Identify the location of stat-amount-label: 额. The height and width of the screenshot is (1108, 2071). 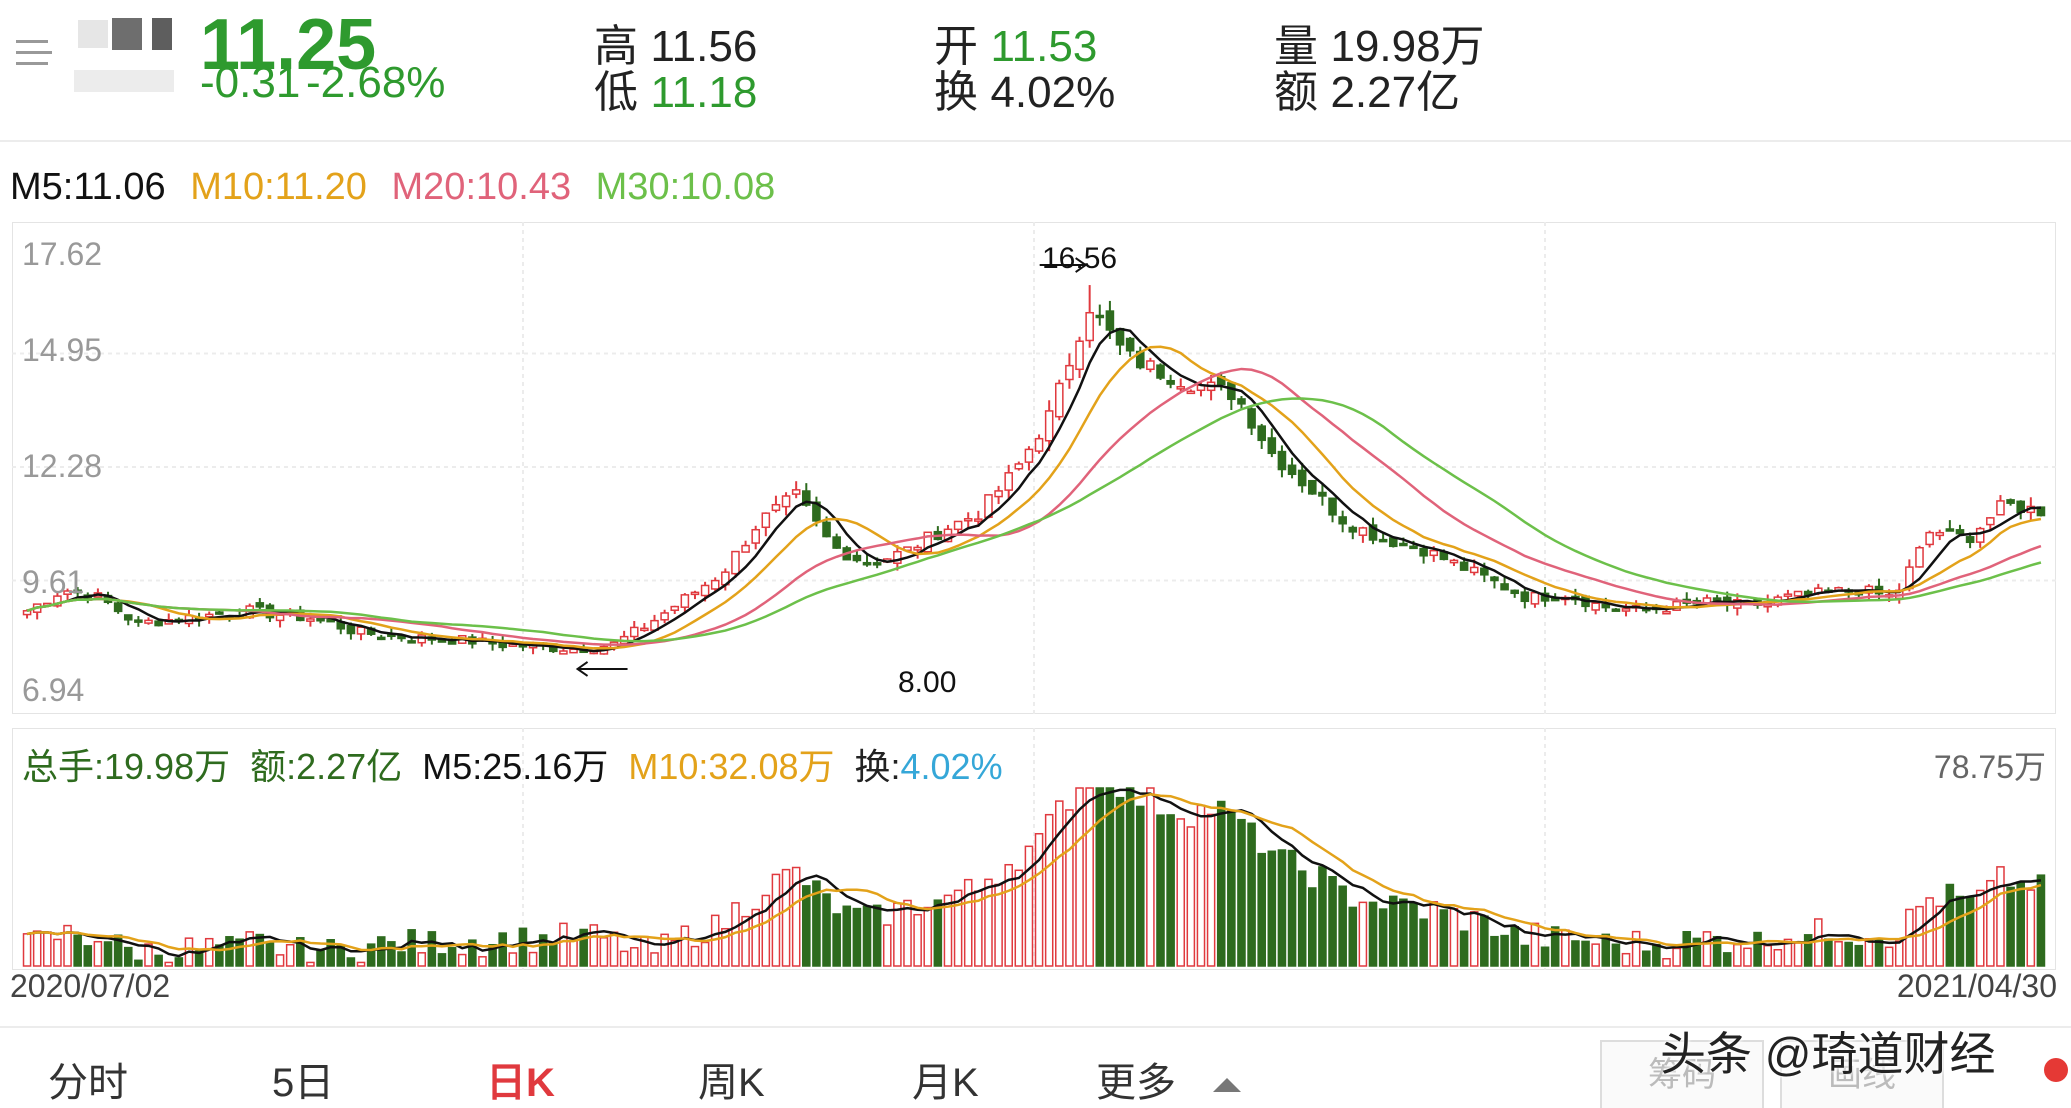
(1296, 92).